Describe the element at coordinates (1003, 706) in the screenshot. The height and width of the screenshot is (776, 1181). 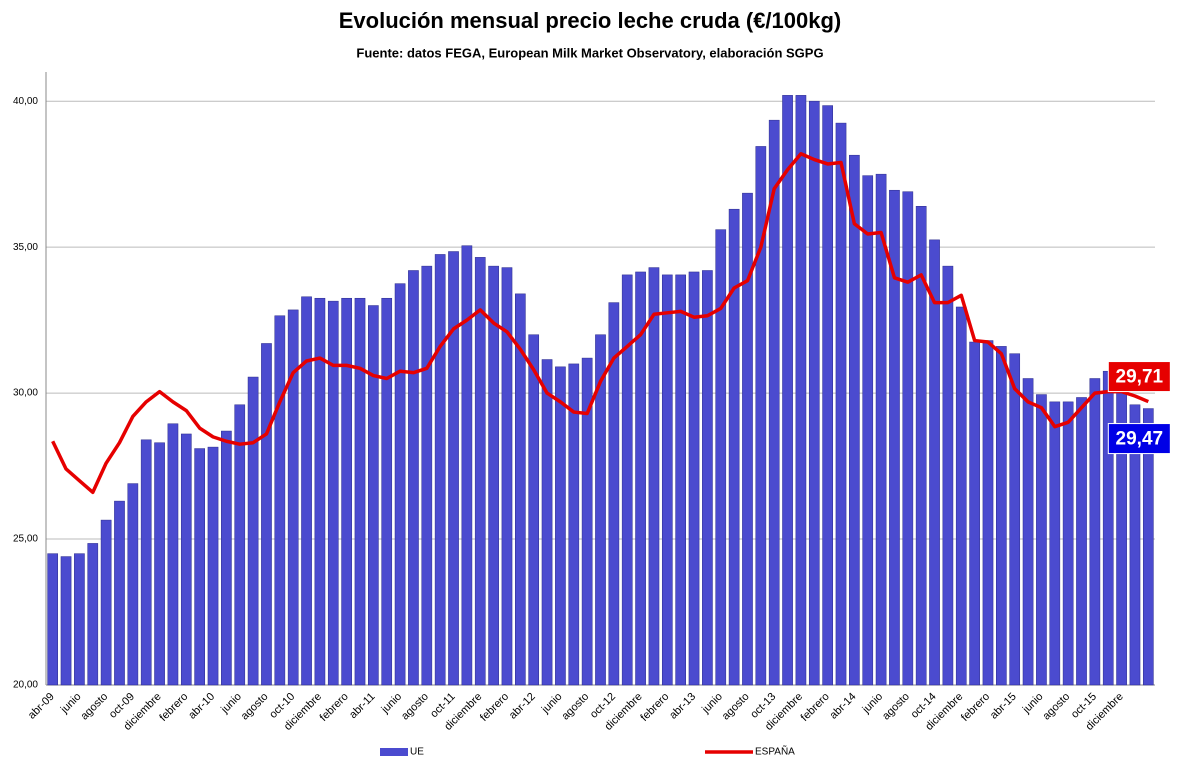
I see `x-tick-label: abr-15` at that location.